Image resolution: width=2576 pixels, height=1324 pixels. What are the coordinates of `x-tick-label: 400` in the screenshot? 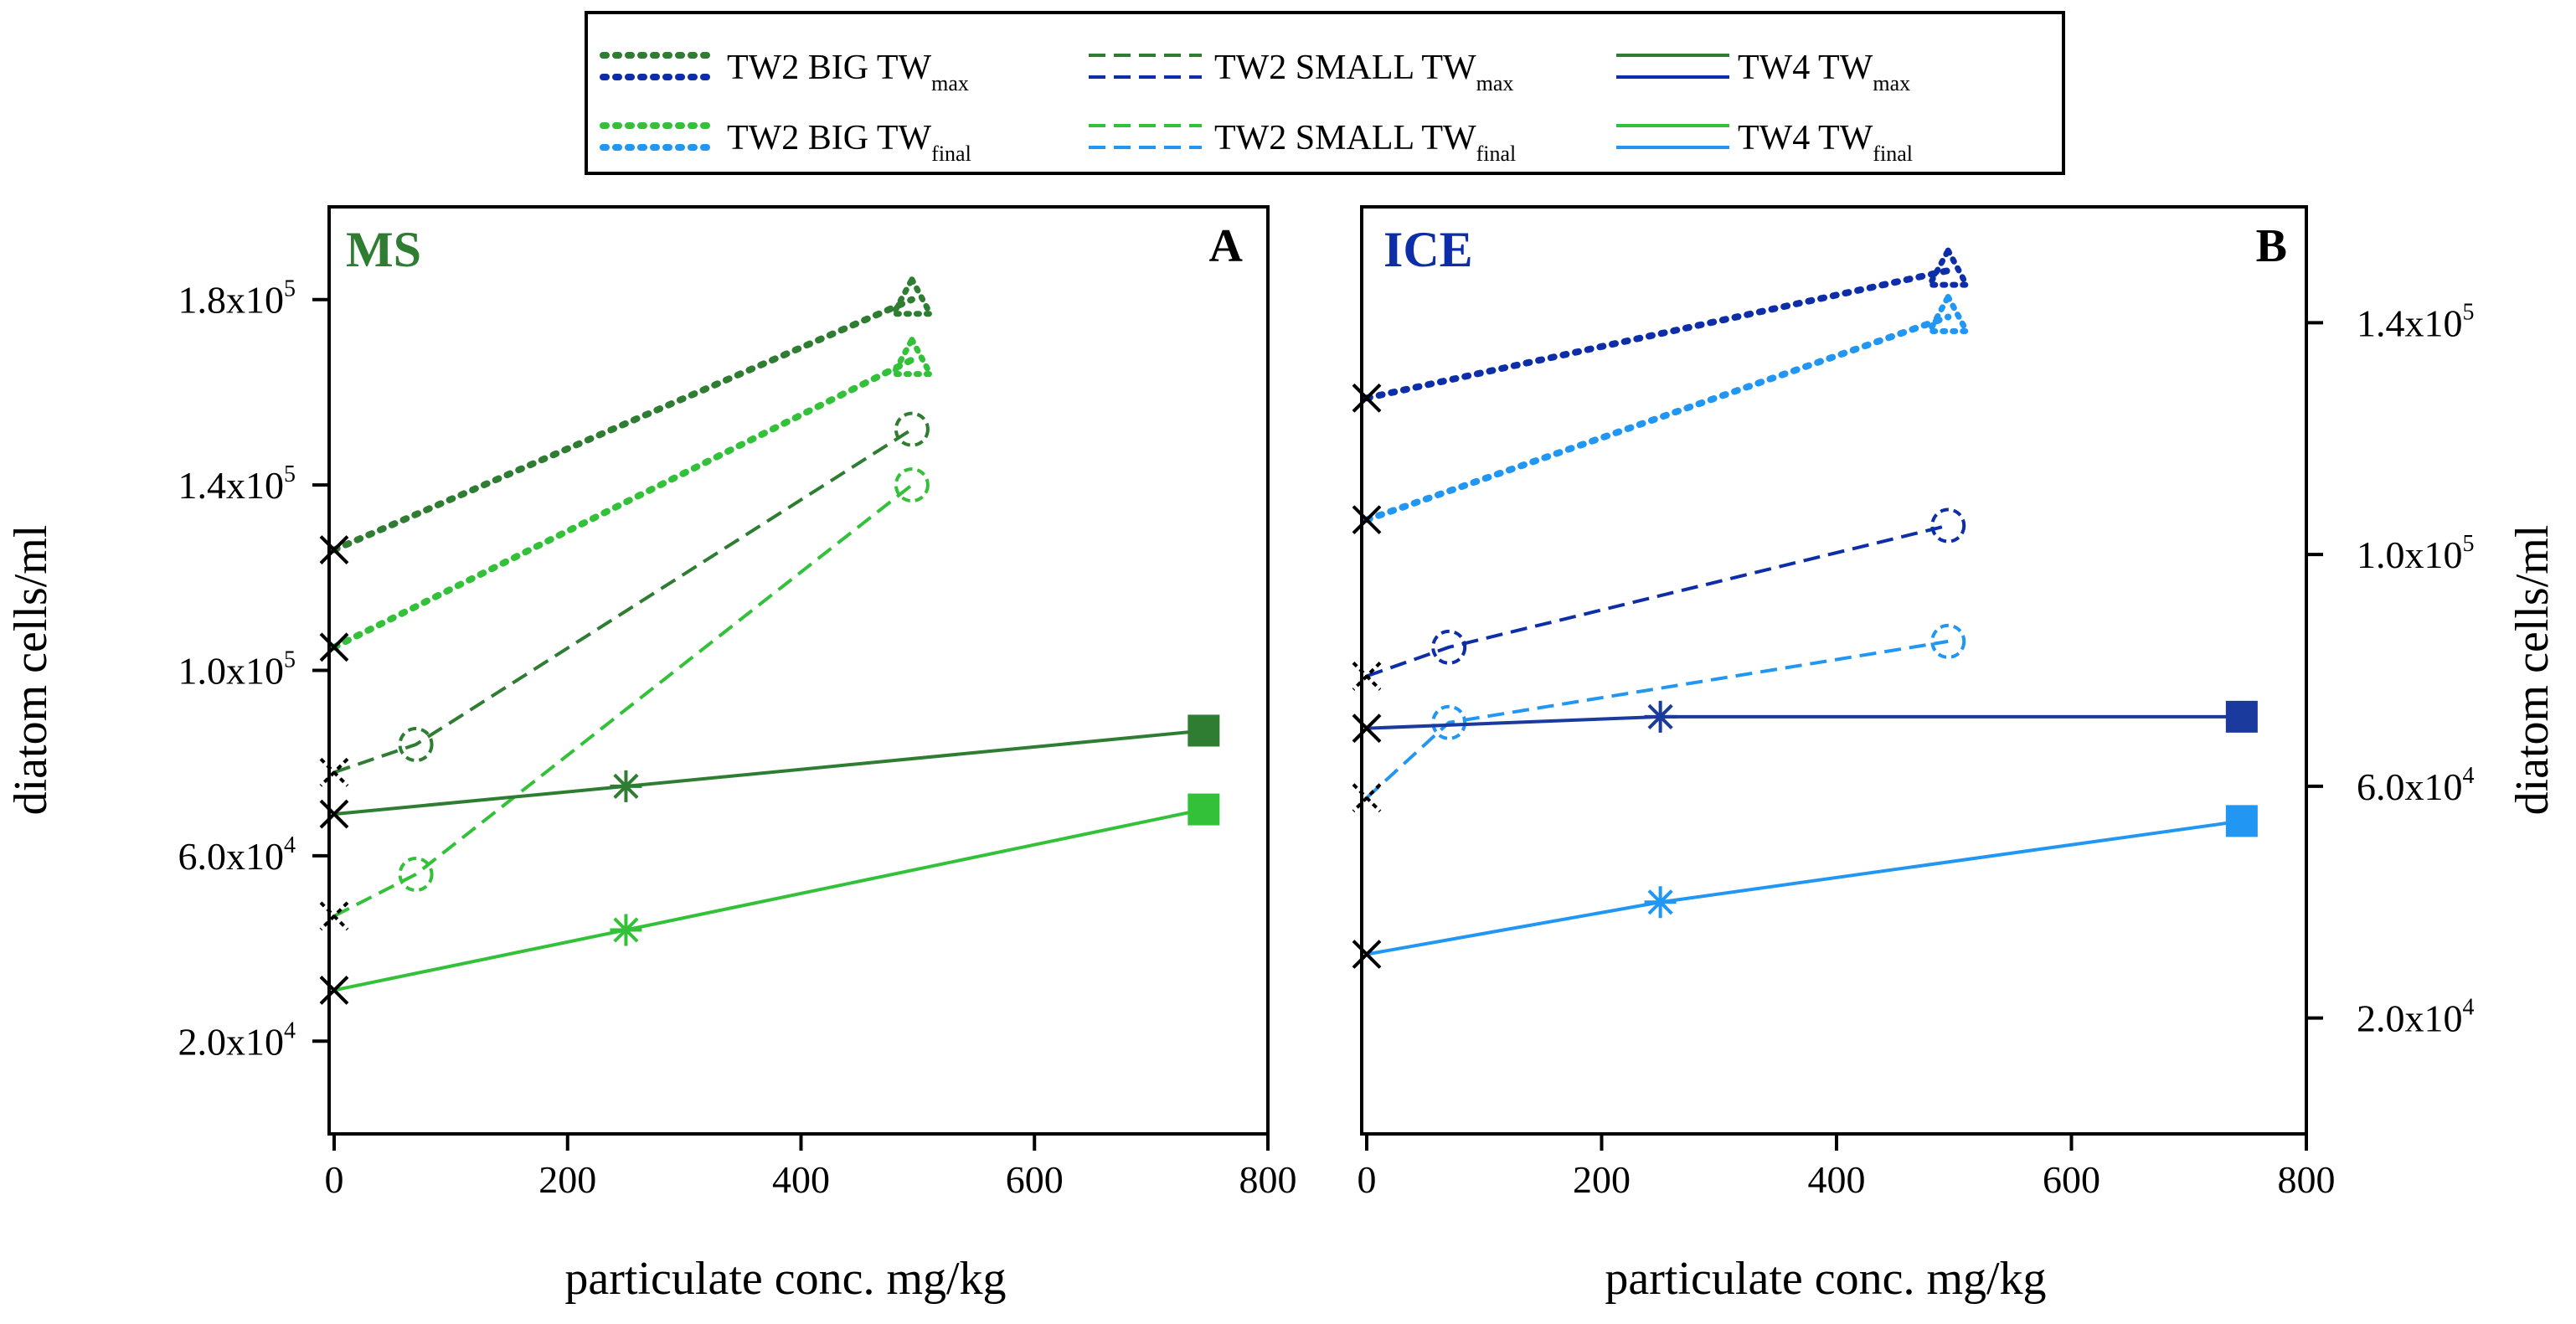 It's located at (801, 1179).